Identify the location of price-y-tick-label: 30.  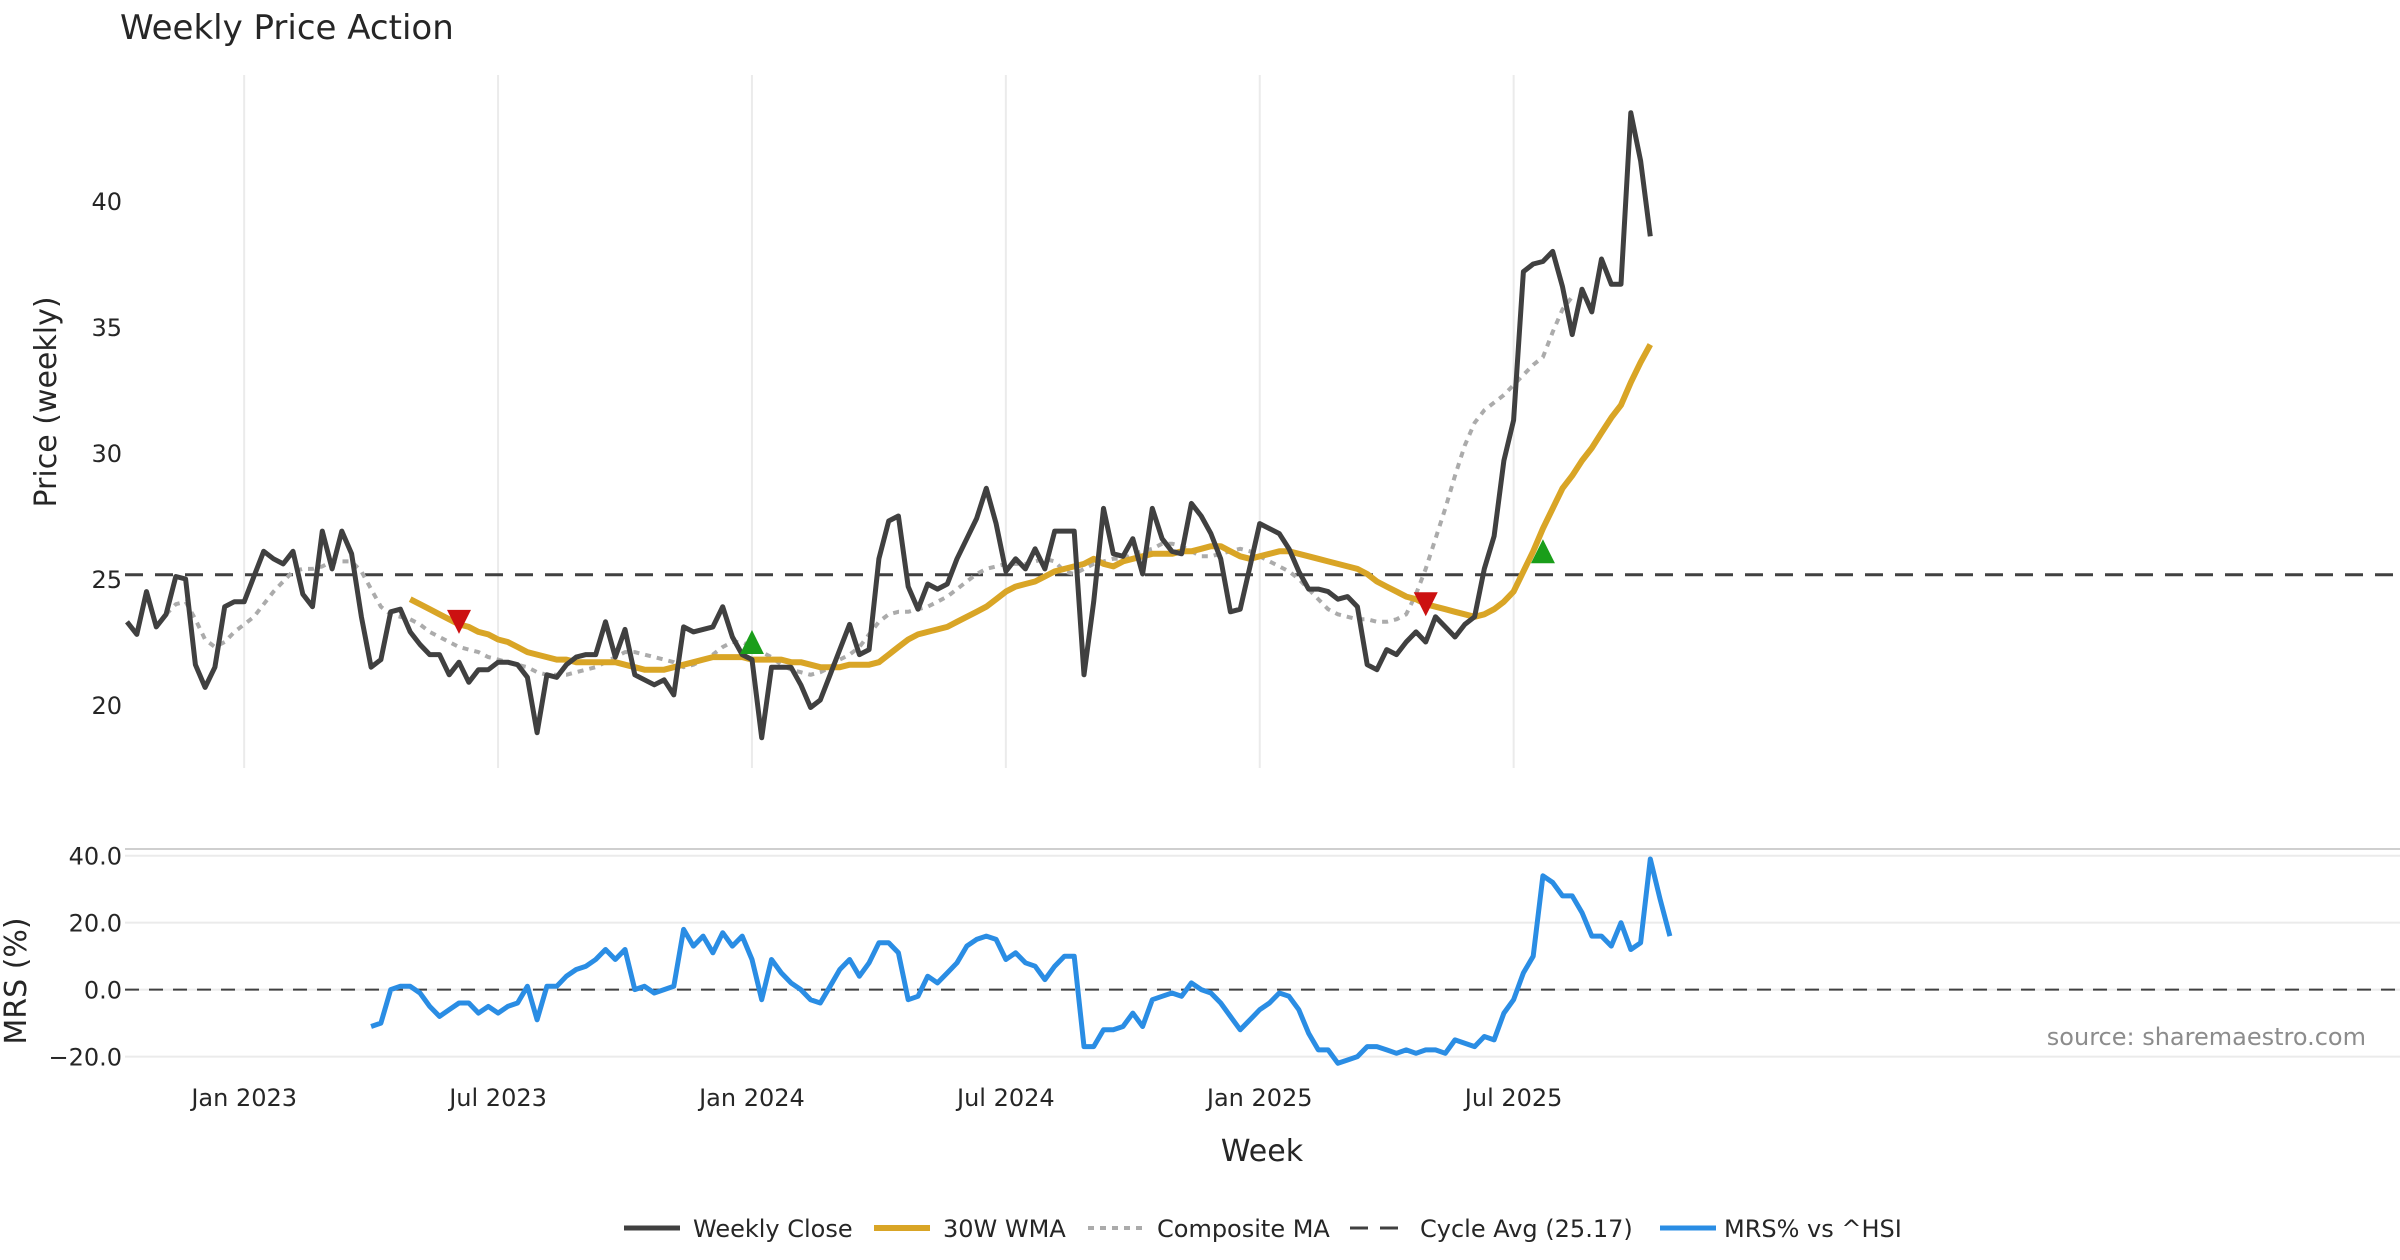
(106, 454).